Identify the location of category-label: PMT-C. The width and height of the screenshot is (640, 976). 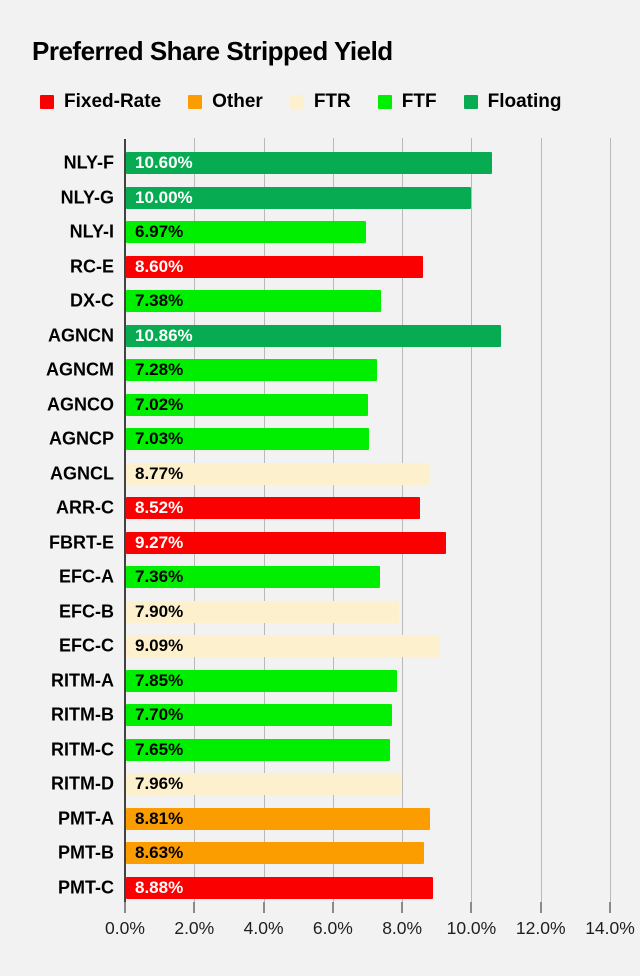
(86, 887).